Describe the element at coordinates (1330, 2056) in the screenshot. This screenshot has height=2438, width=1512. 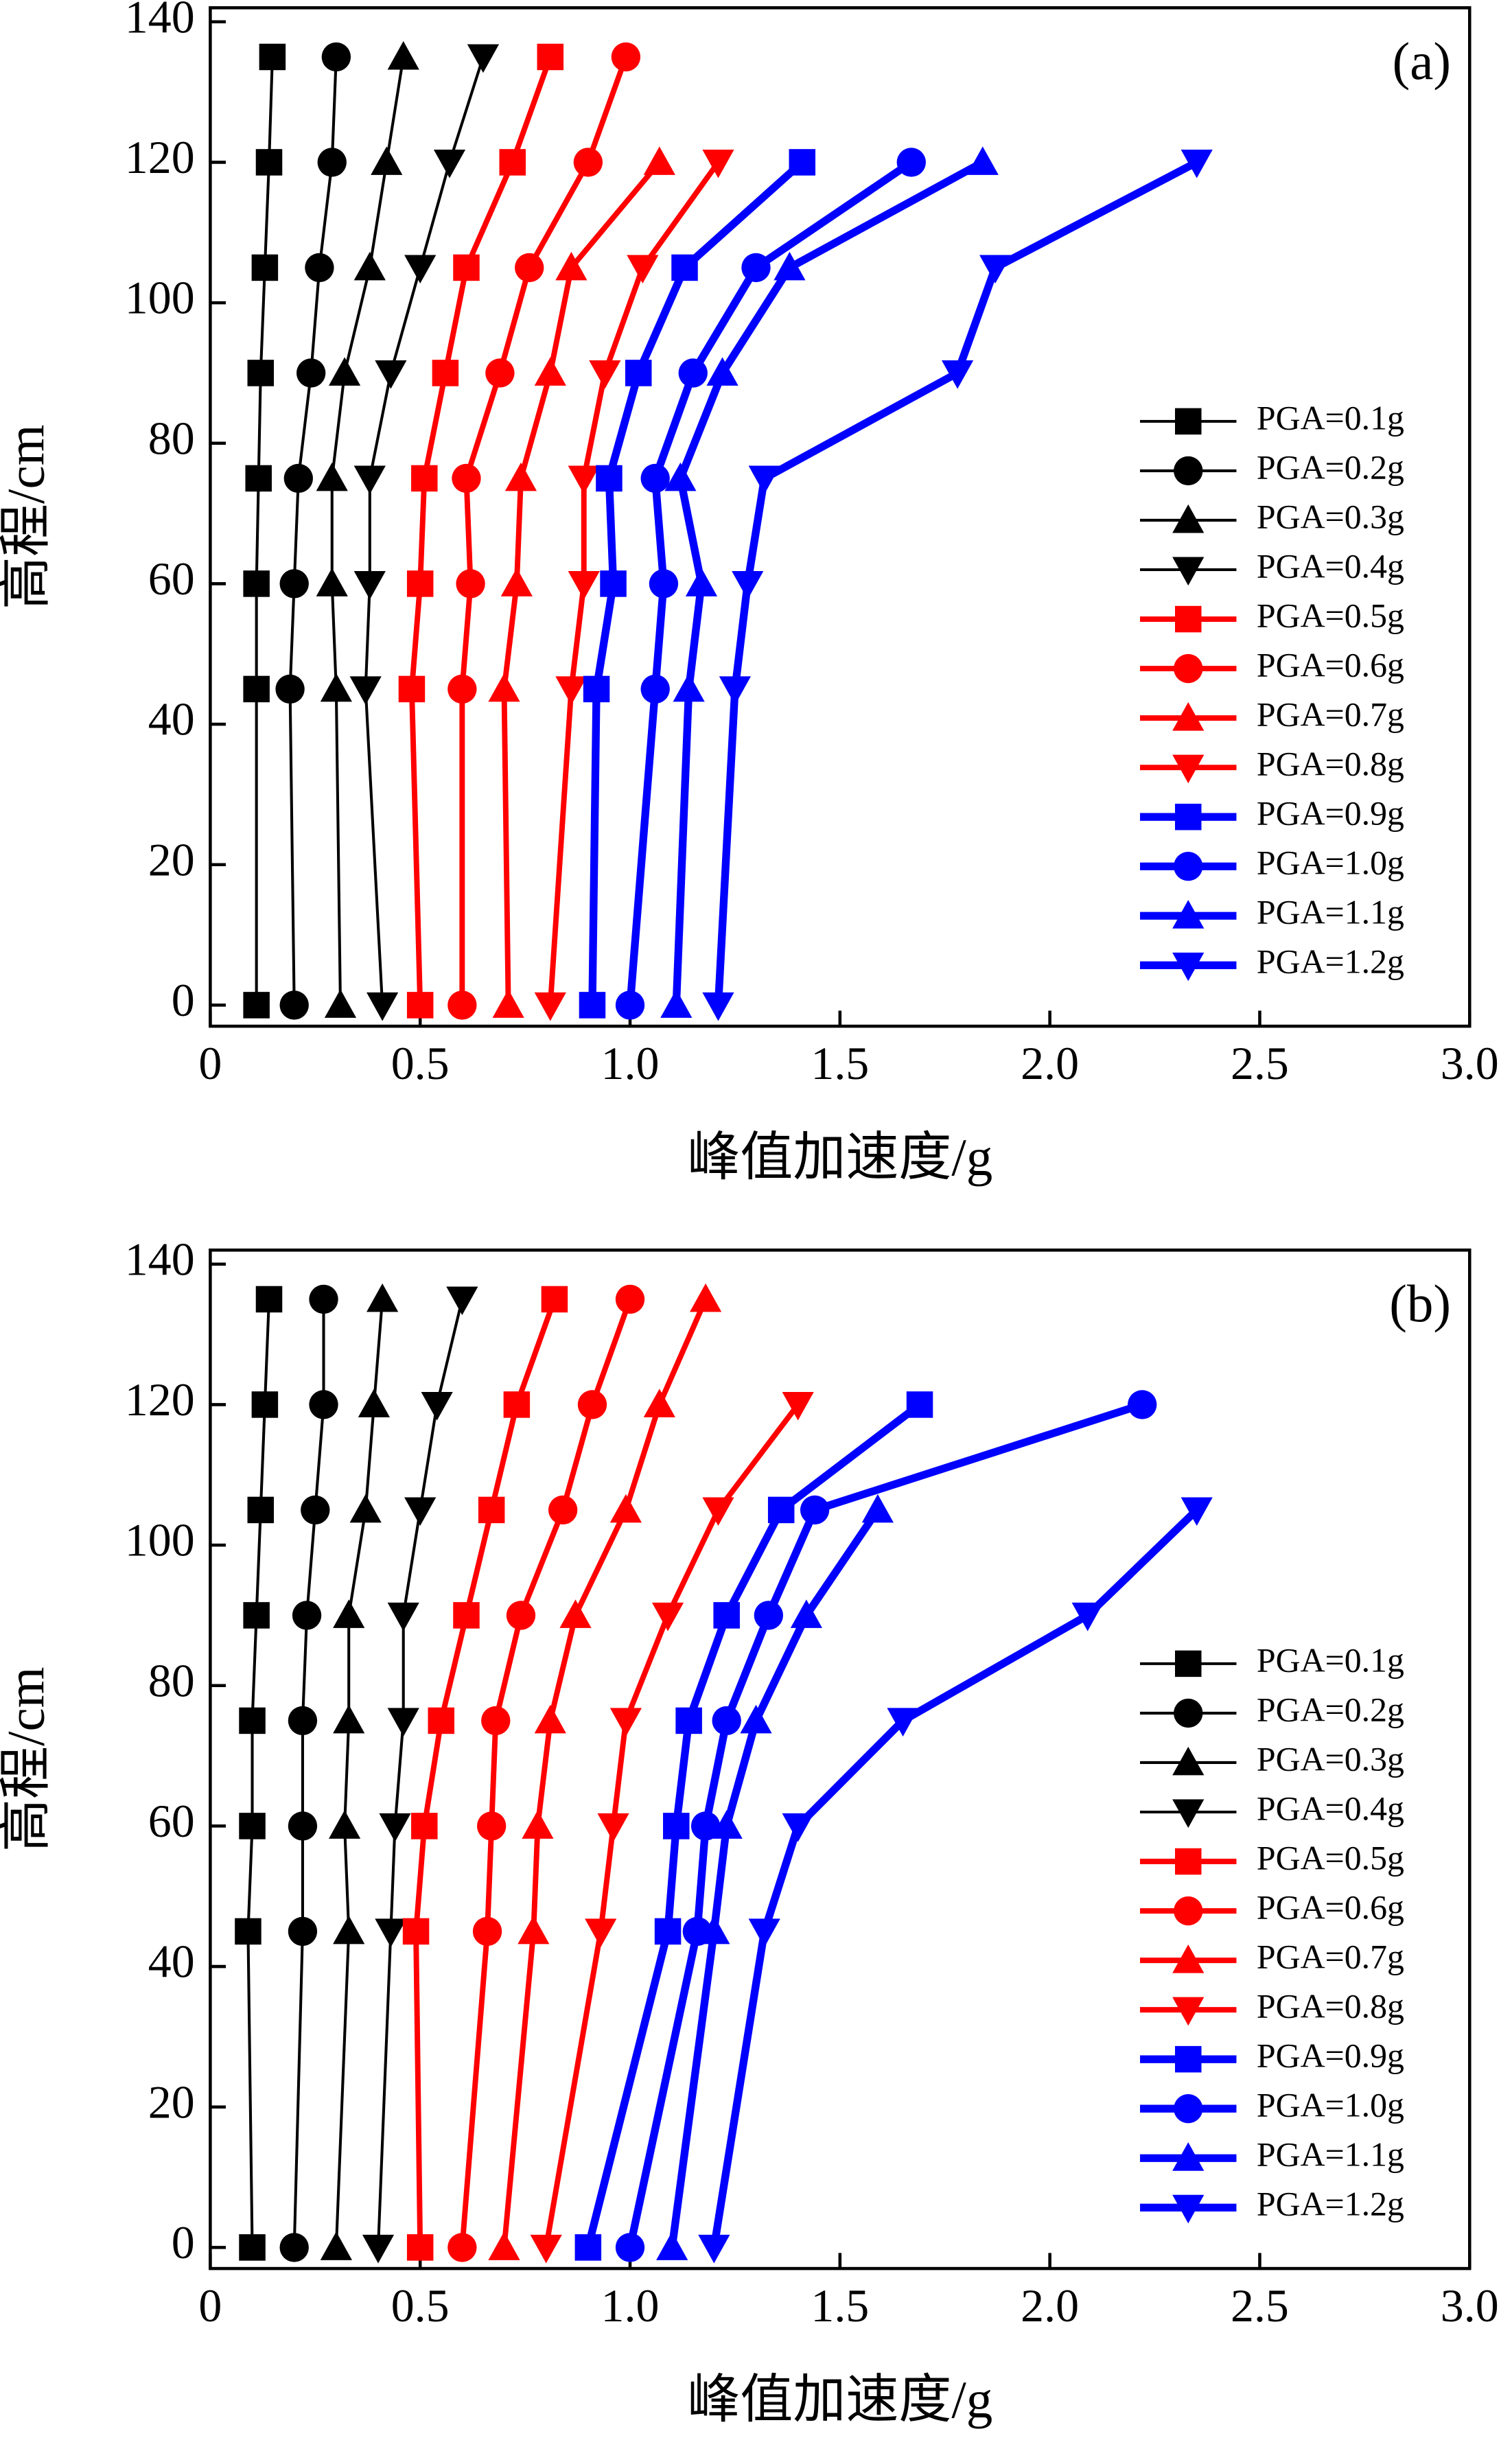
I see `legend-label: PGA=0.9g` at that location.